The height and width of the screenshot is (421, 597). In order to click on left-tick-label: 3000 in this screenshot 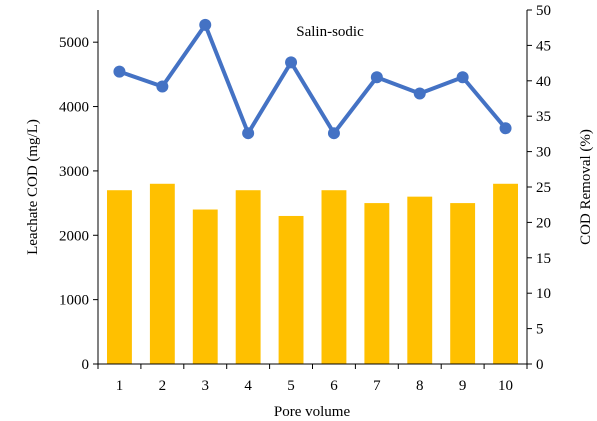, I will do `click(74, 172)`.